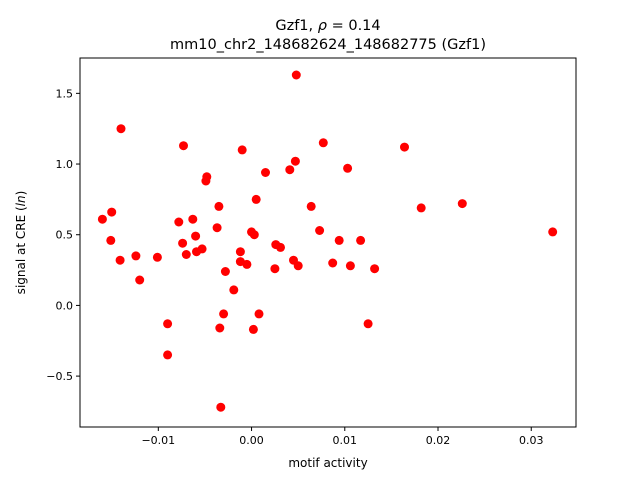 Image resolution: width=640 pixels, height=484 pixels. Describe the element at coordinates (327, 463) in the screenshot. I see `x-axis-label: motif activity` at that location.